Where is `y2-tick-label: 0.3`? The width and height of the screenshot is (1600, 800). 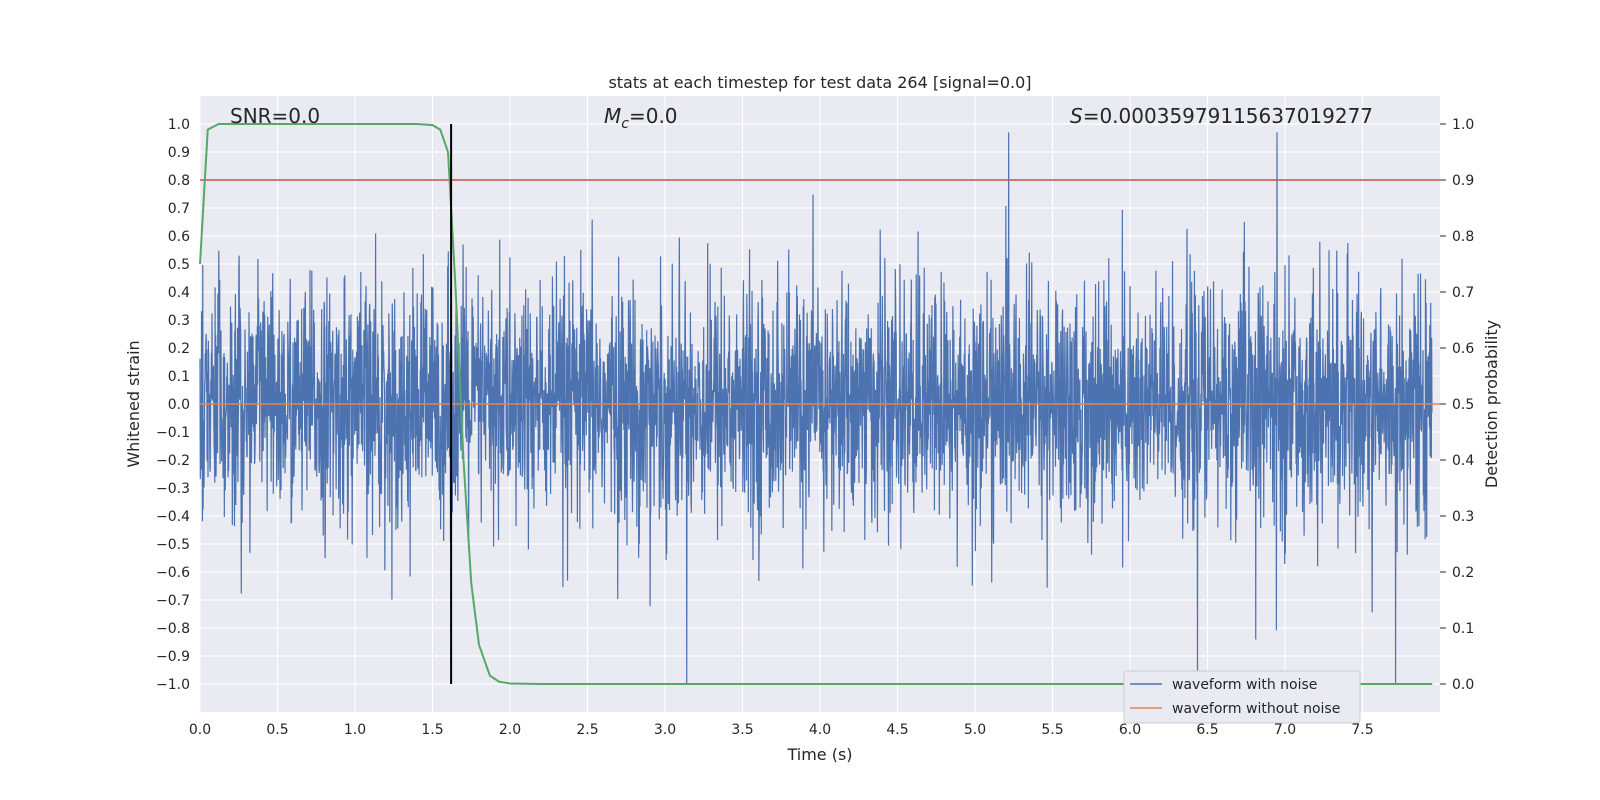
y2-tick-label: 0.3 is located at coordinates (1463, 517).